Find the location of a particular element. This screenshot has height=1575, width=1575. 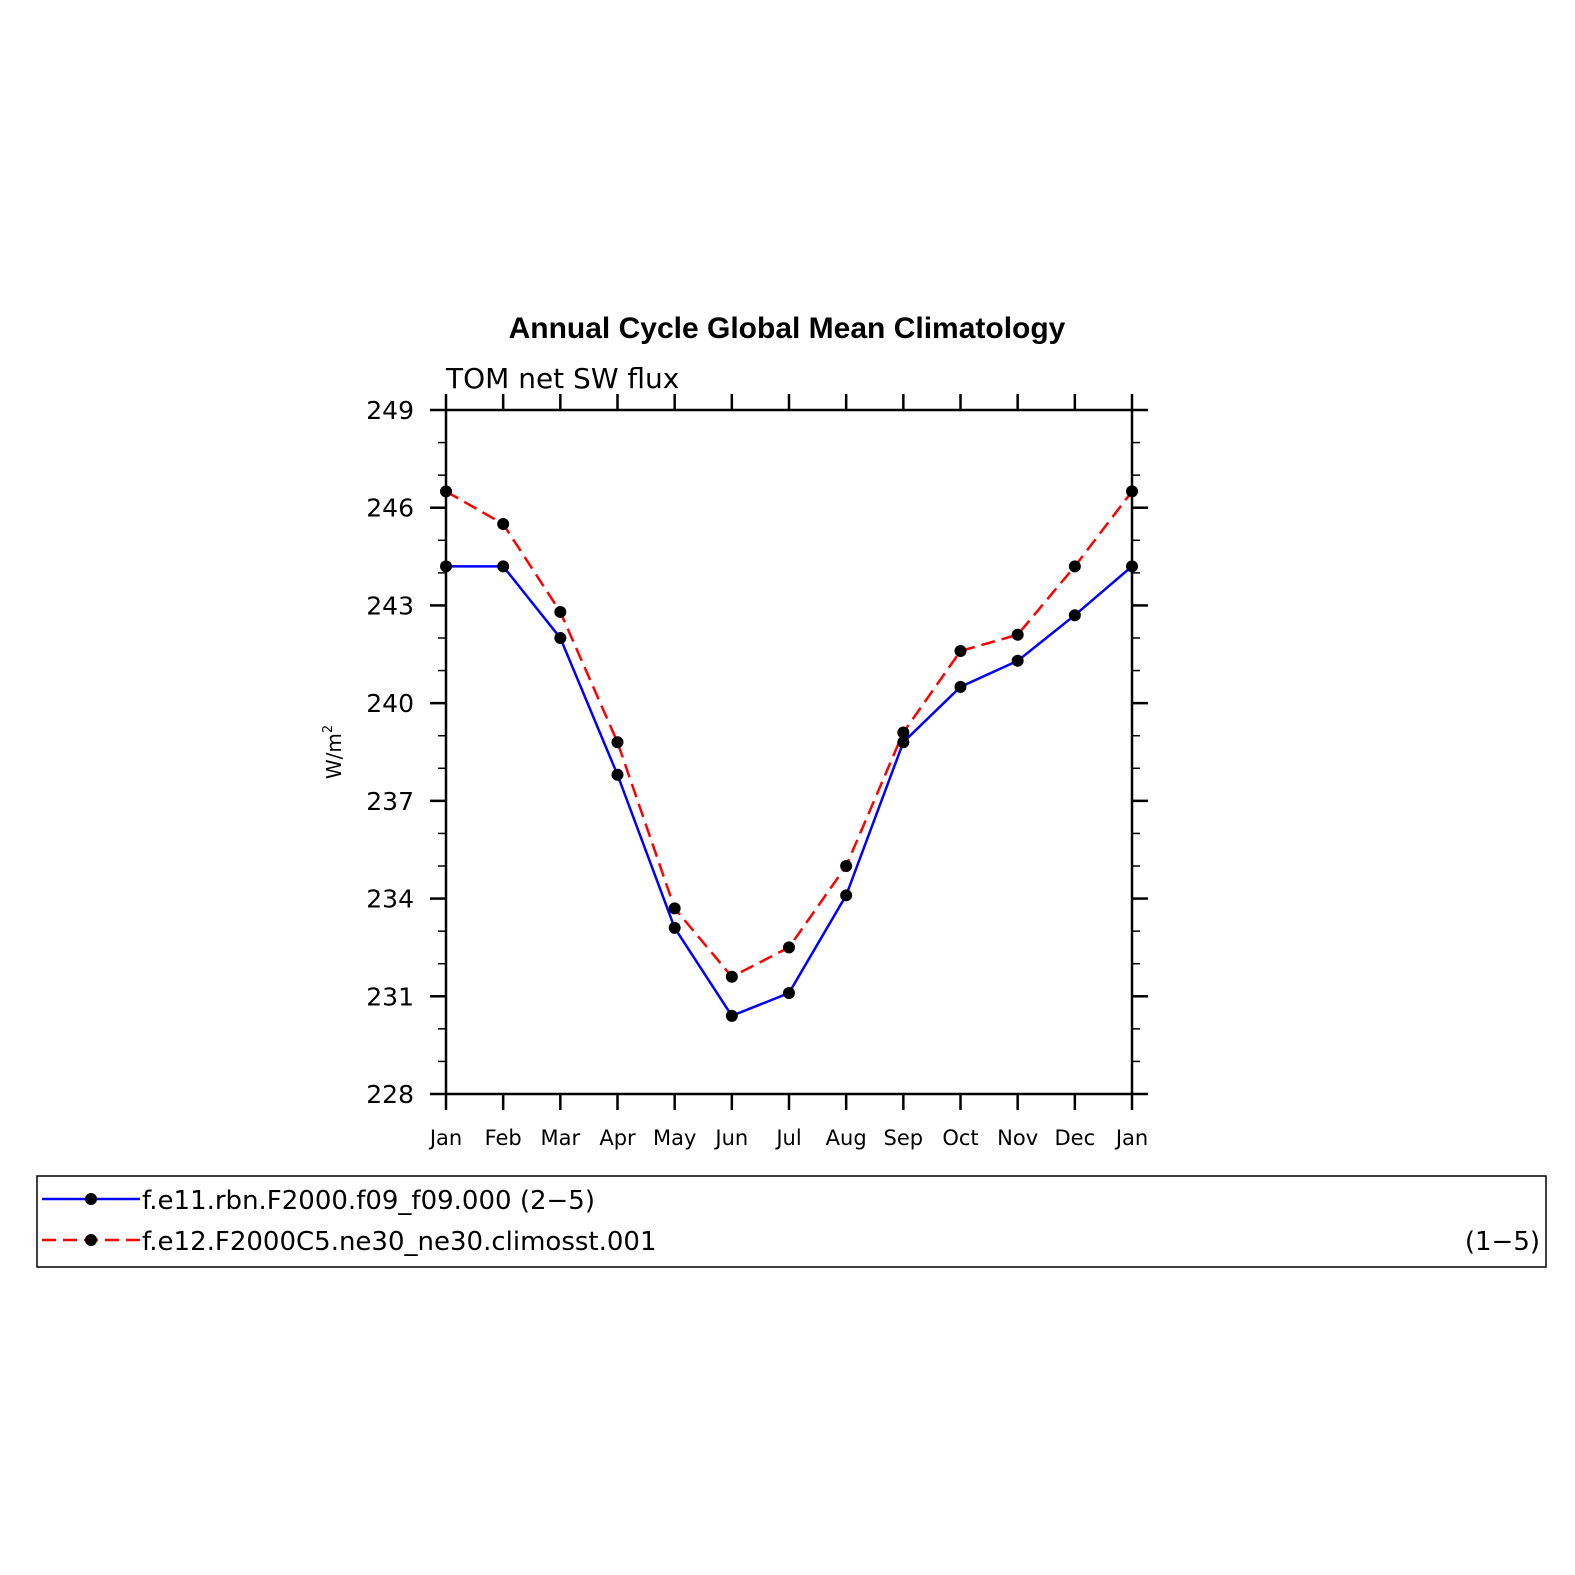

x-tick-label: Feb is located at coordinates (503, 1138).